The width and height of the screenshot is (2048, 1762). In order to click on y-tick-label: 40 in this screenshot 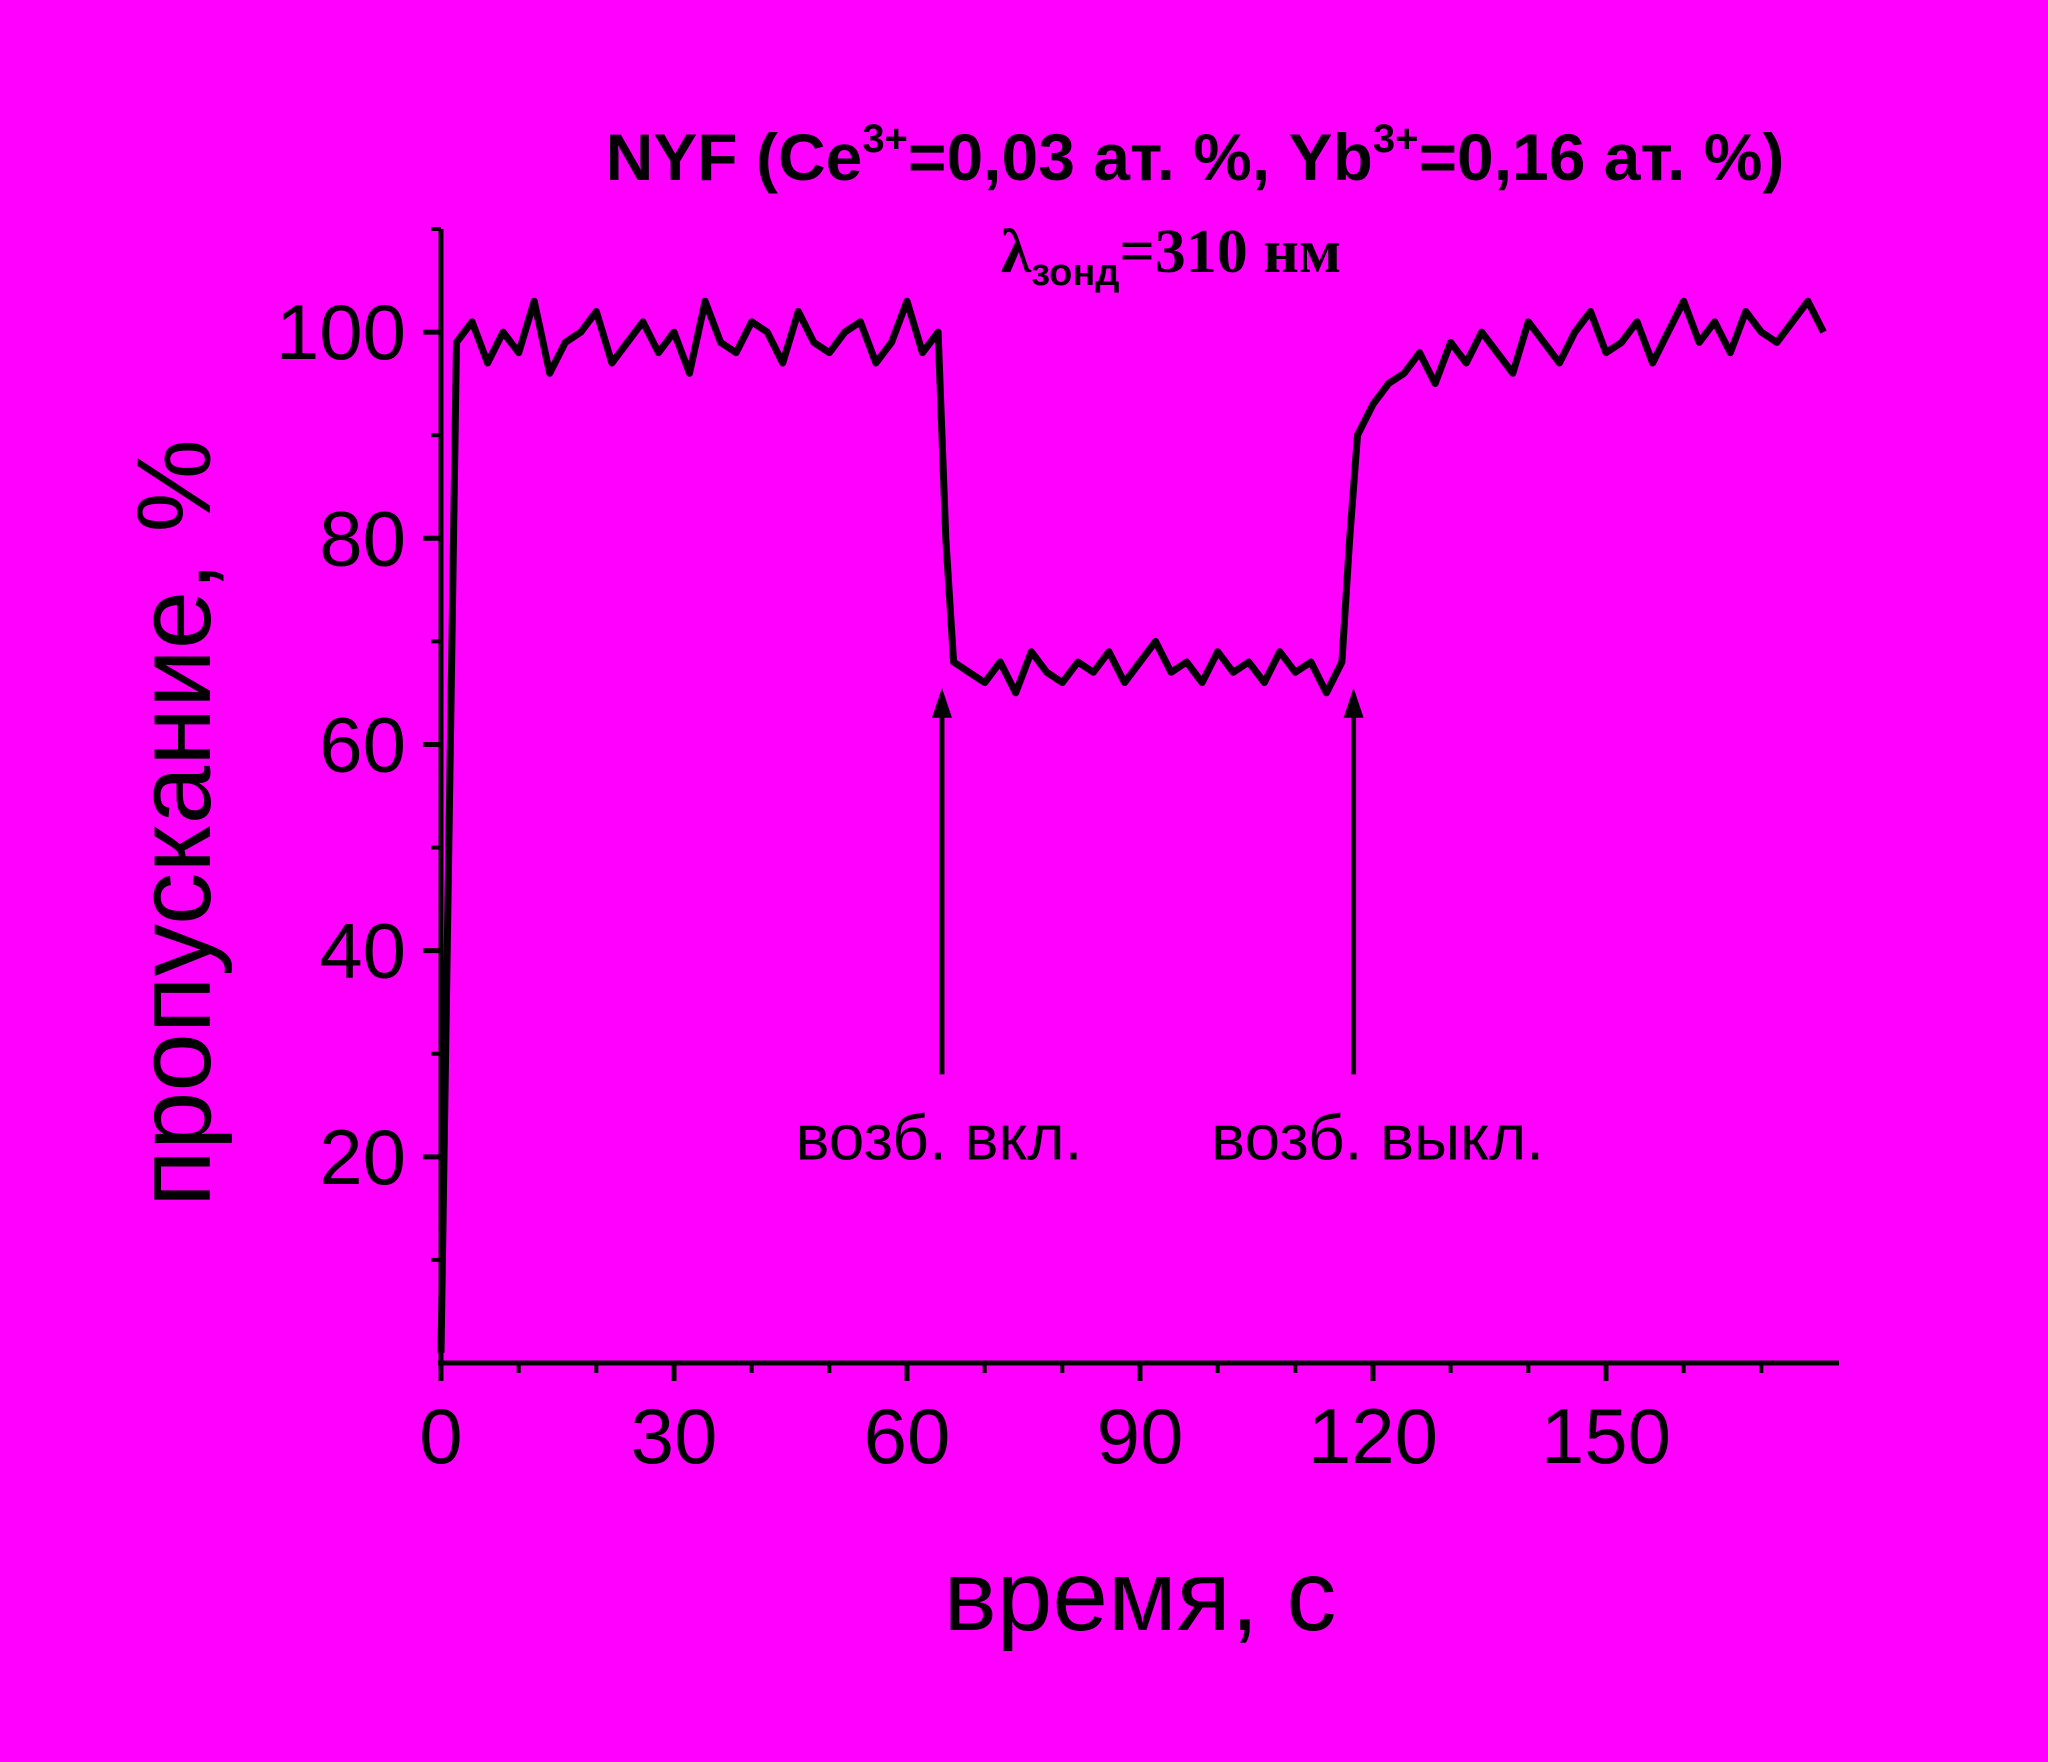, I will do `click(362, 951)`.